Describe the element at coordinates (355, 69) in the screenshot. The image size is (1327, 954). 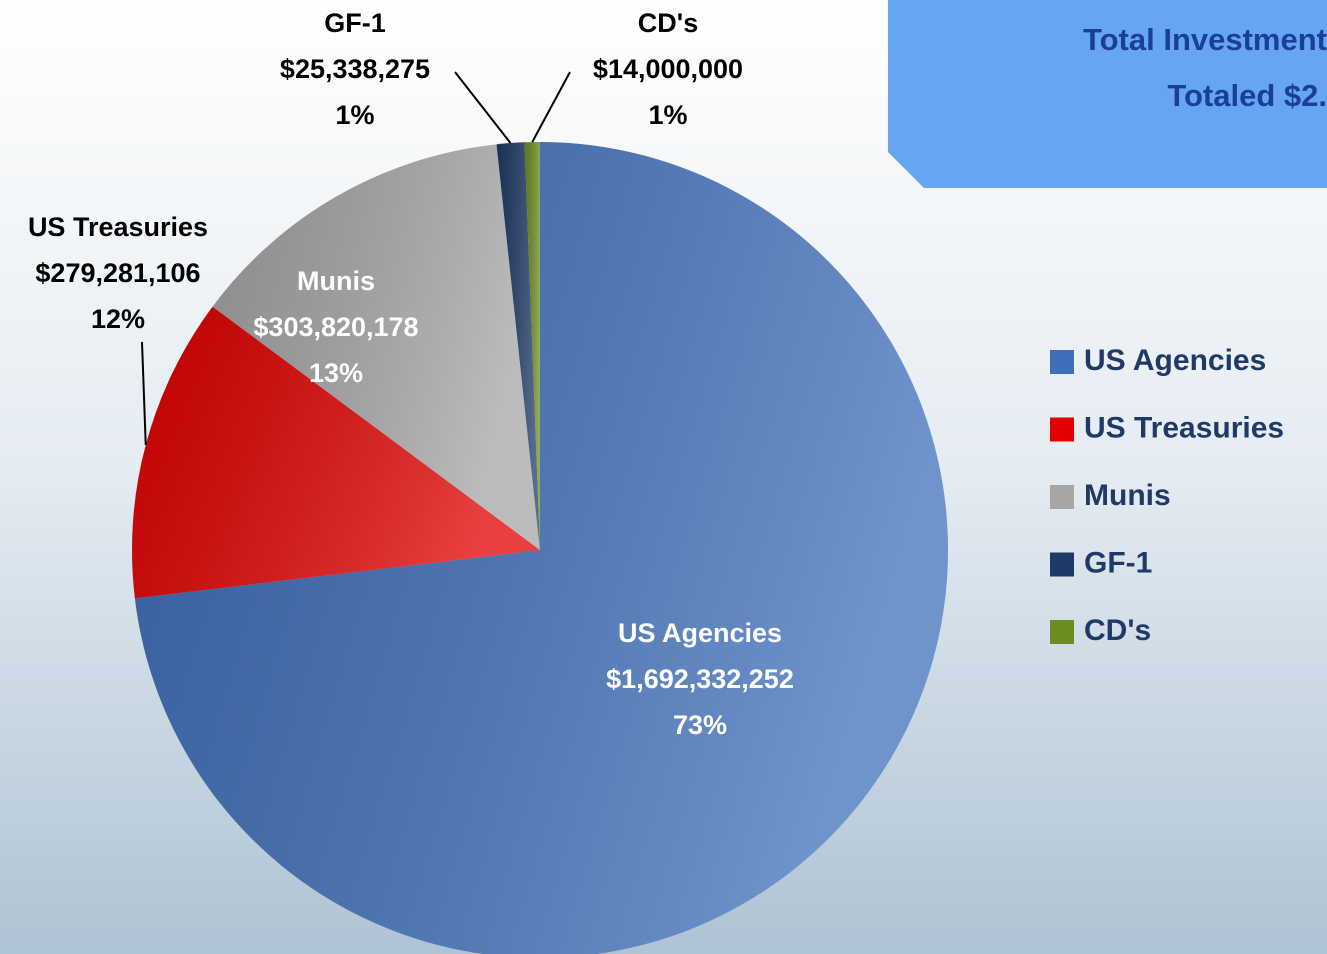
I see `slice-label-value: $25,338,275` at that location.